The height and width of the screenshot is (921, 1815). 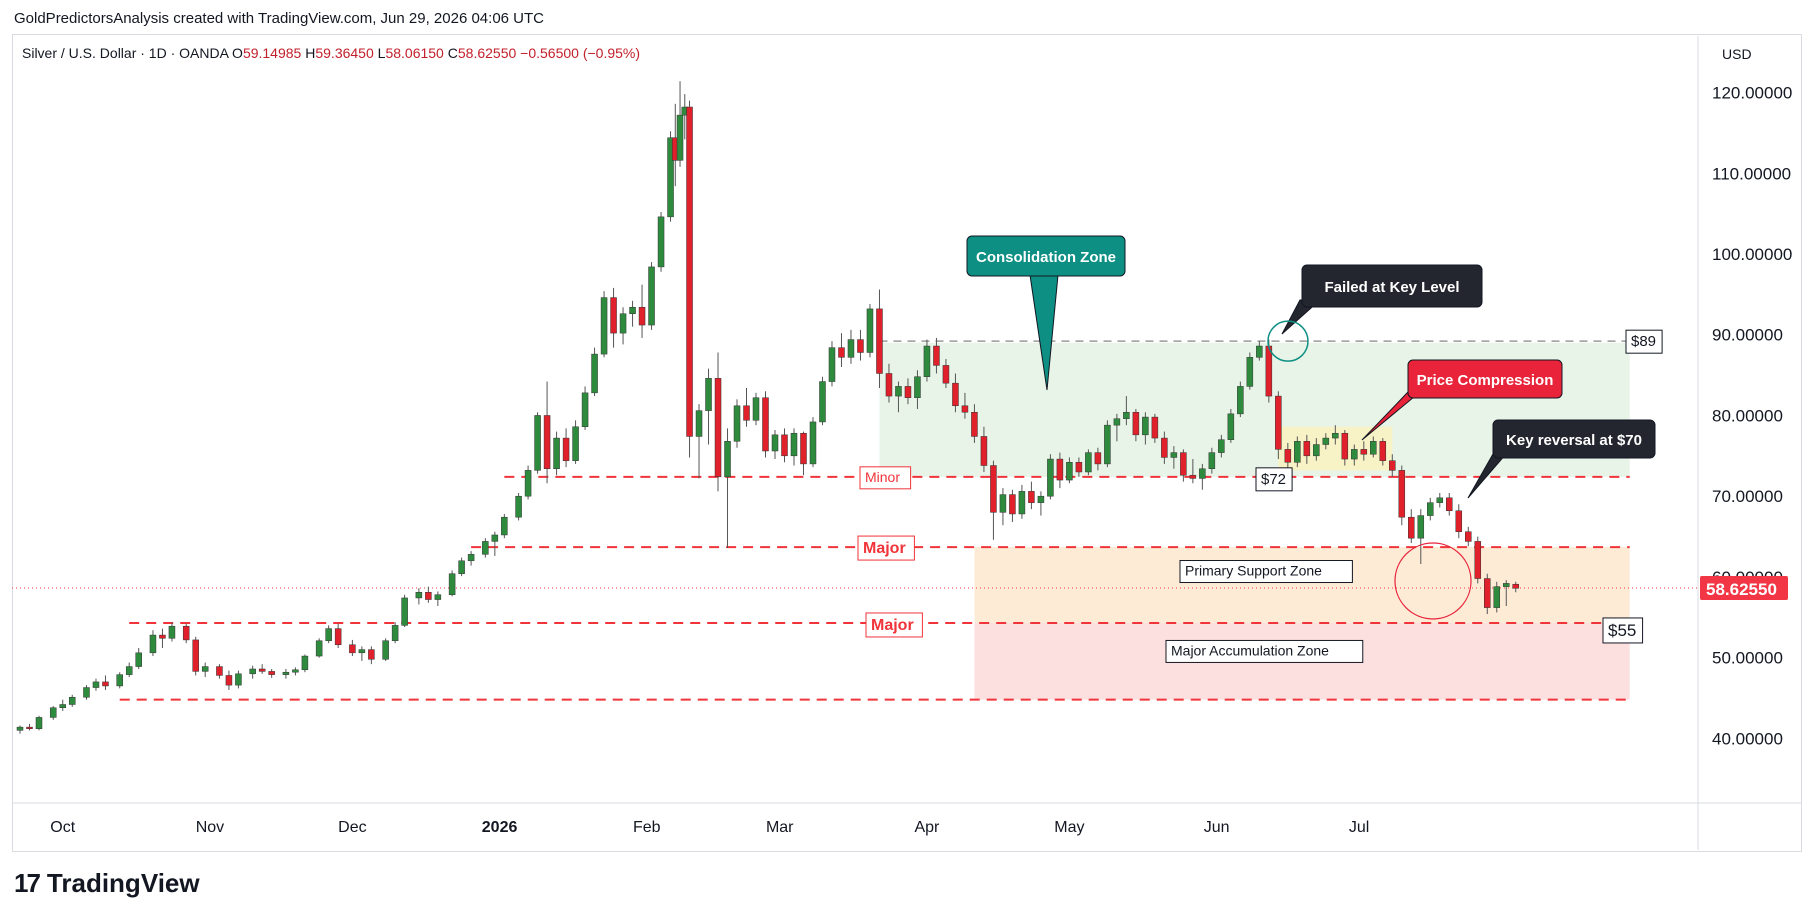 What do you see at coordinates (1392, 286) in the screenshot?
I see `failed-callout-box` at bounding box center [1392, 286].